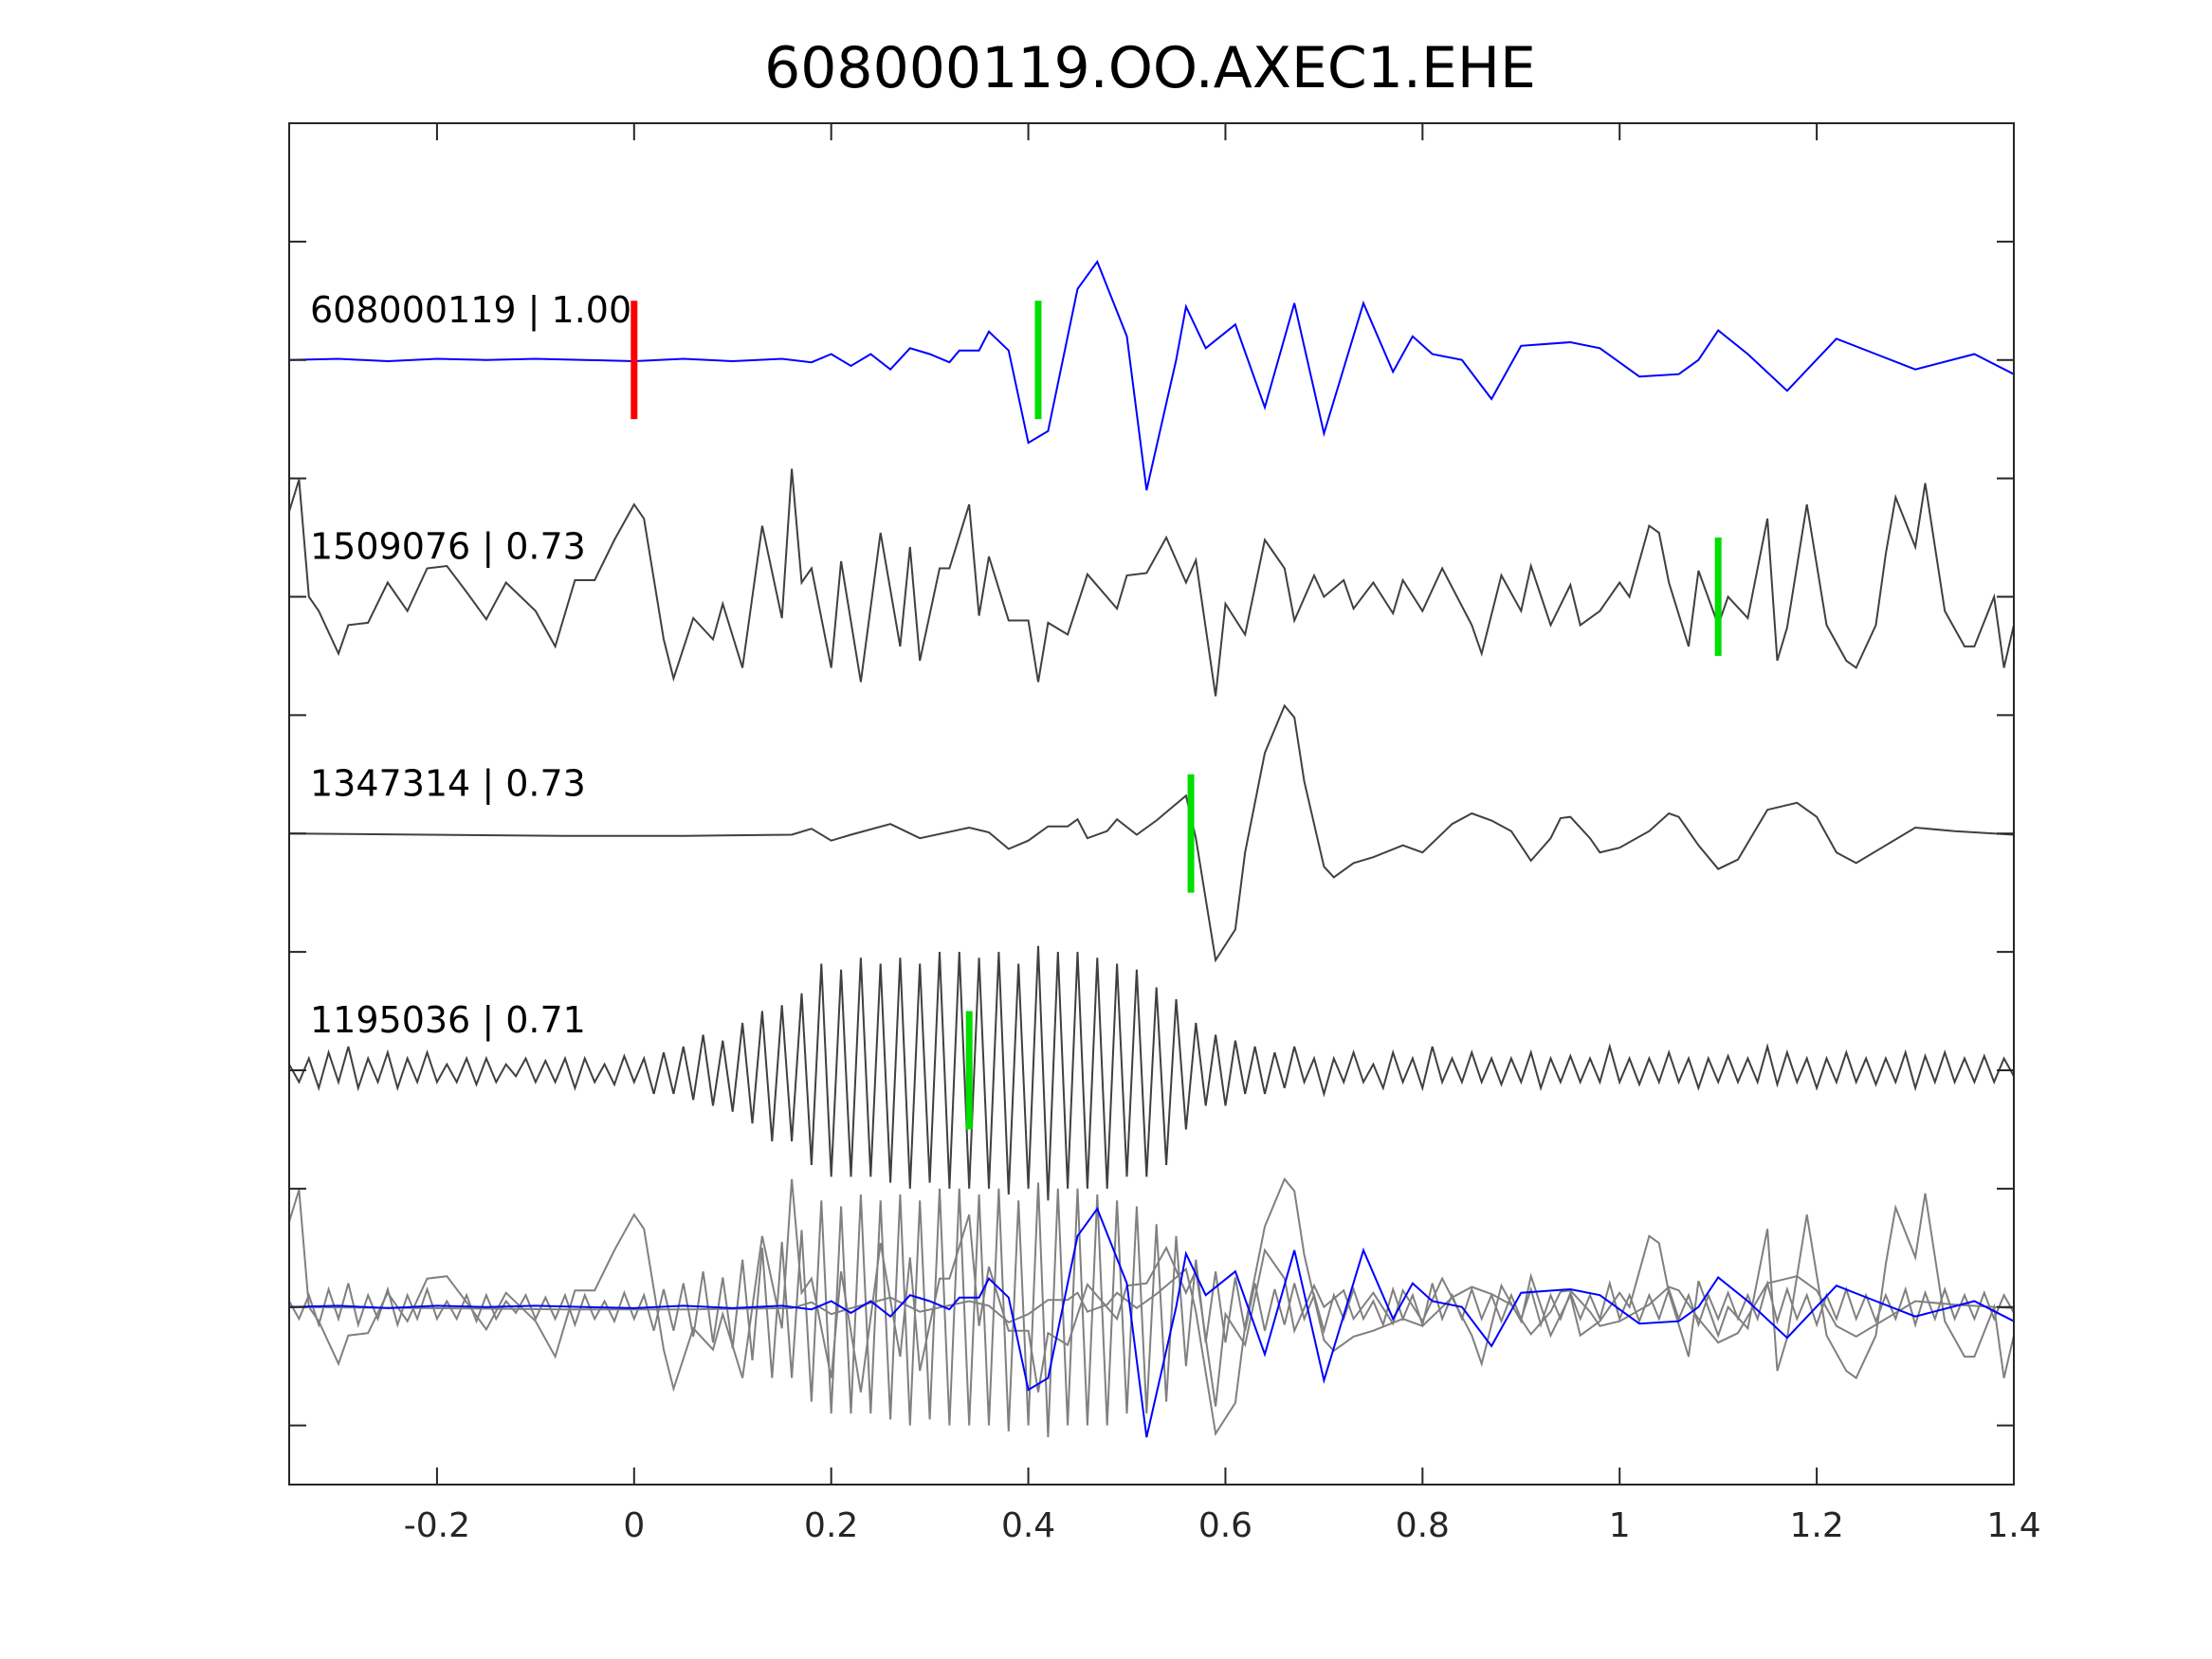  Describe the element at coordinates (1620, 1525) in the screenshot. I see `x-tick-label: 1` at that location.